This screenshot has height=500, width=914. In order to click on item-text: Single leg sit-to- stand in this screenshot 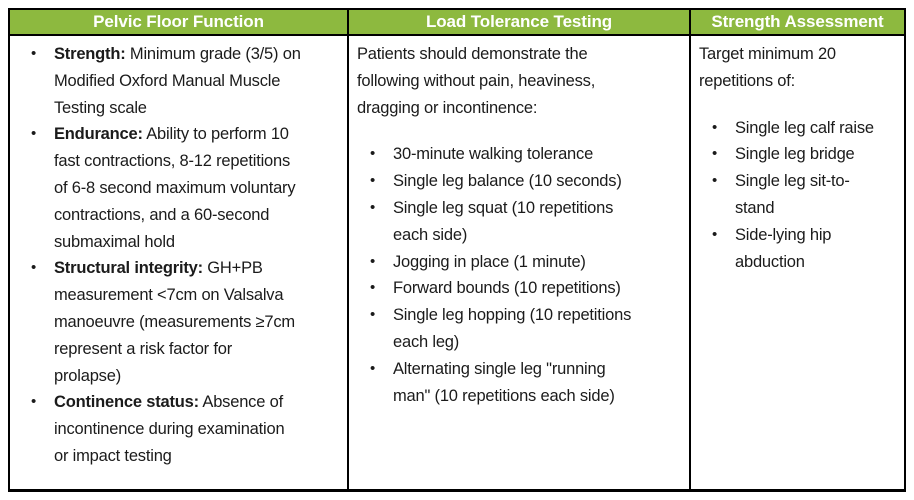, I will do `click(792, 194)`.